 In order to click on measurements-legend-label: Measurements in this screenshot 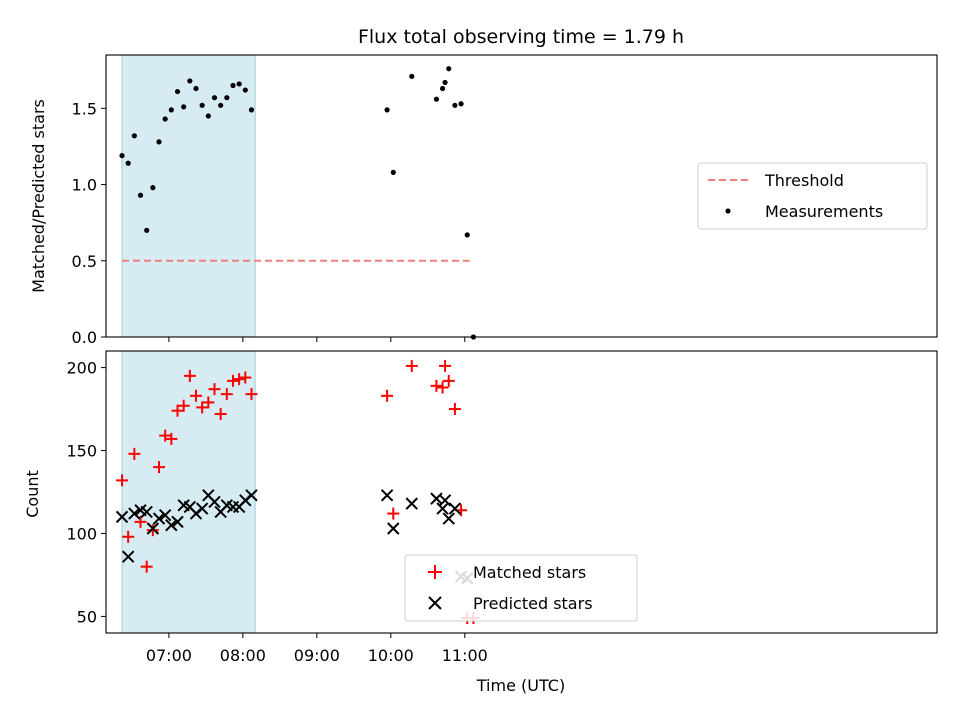, I will do `click(824, 211)`.